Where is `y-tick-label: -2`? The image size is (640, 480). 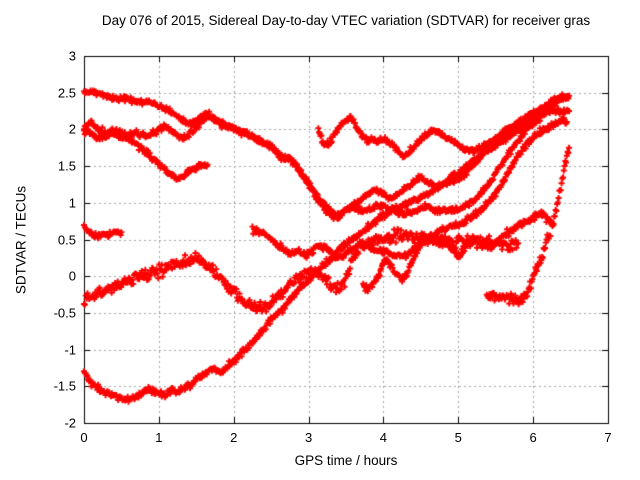
y-tick-label: -2 is located at coordinates (70, 423).